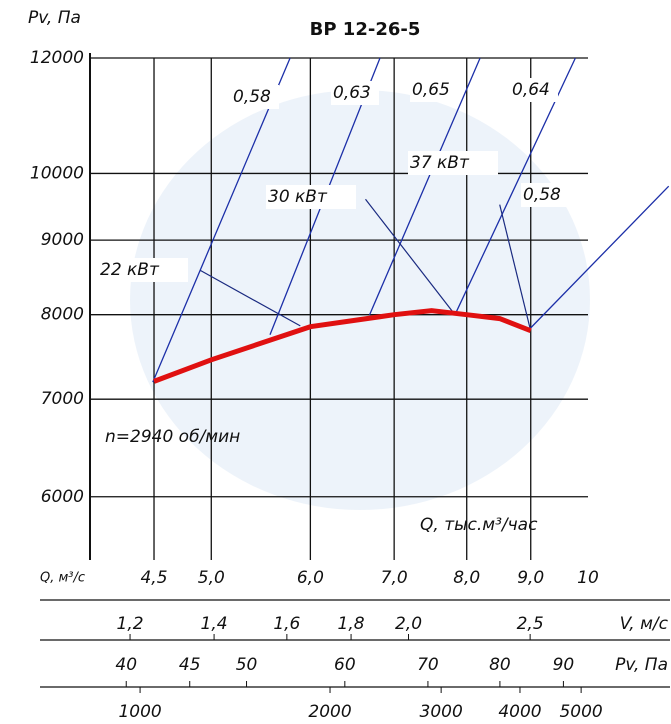 The image size is (671, 724). Describe the element at coordinates (580, 712) in the screenshot. I see `scale-tick-label: 5000` at that location.